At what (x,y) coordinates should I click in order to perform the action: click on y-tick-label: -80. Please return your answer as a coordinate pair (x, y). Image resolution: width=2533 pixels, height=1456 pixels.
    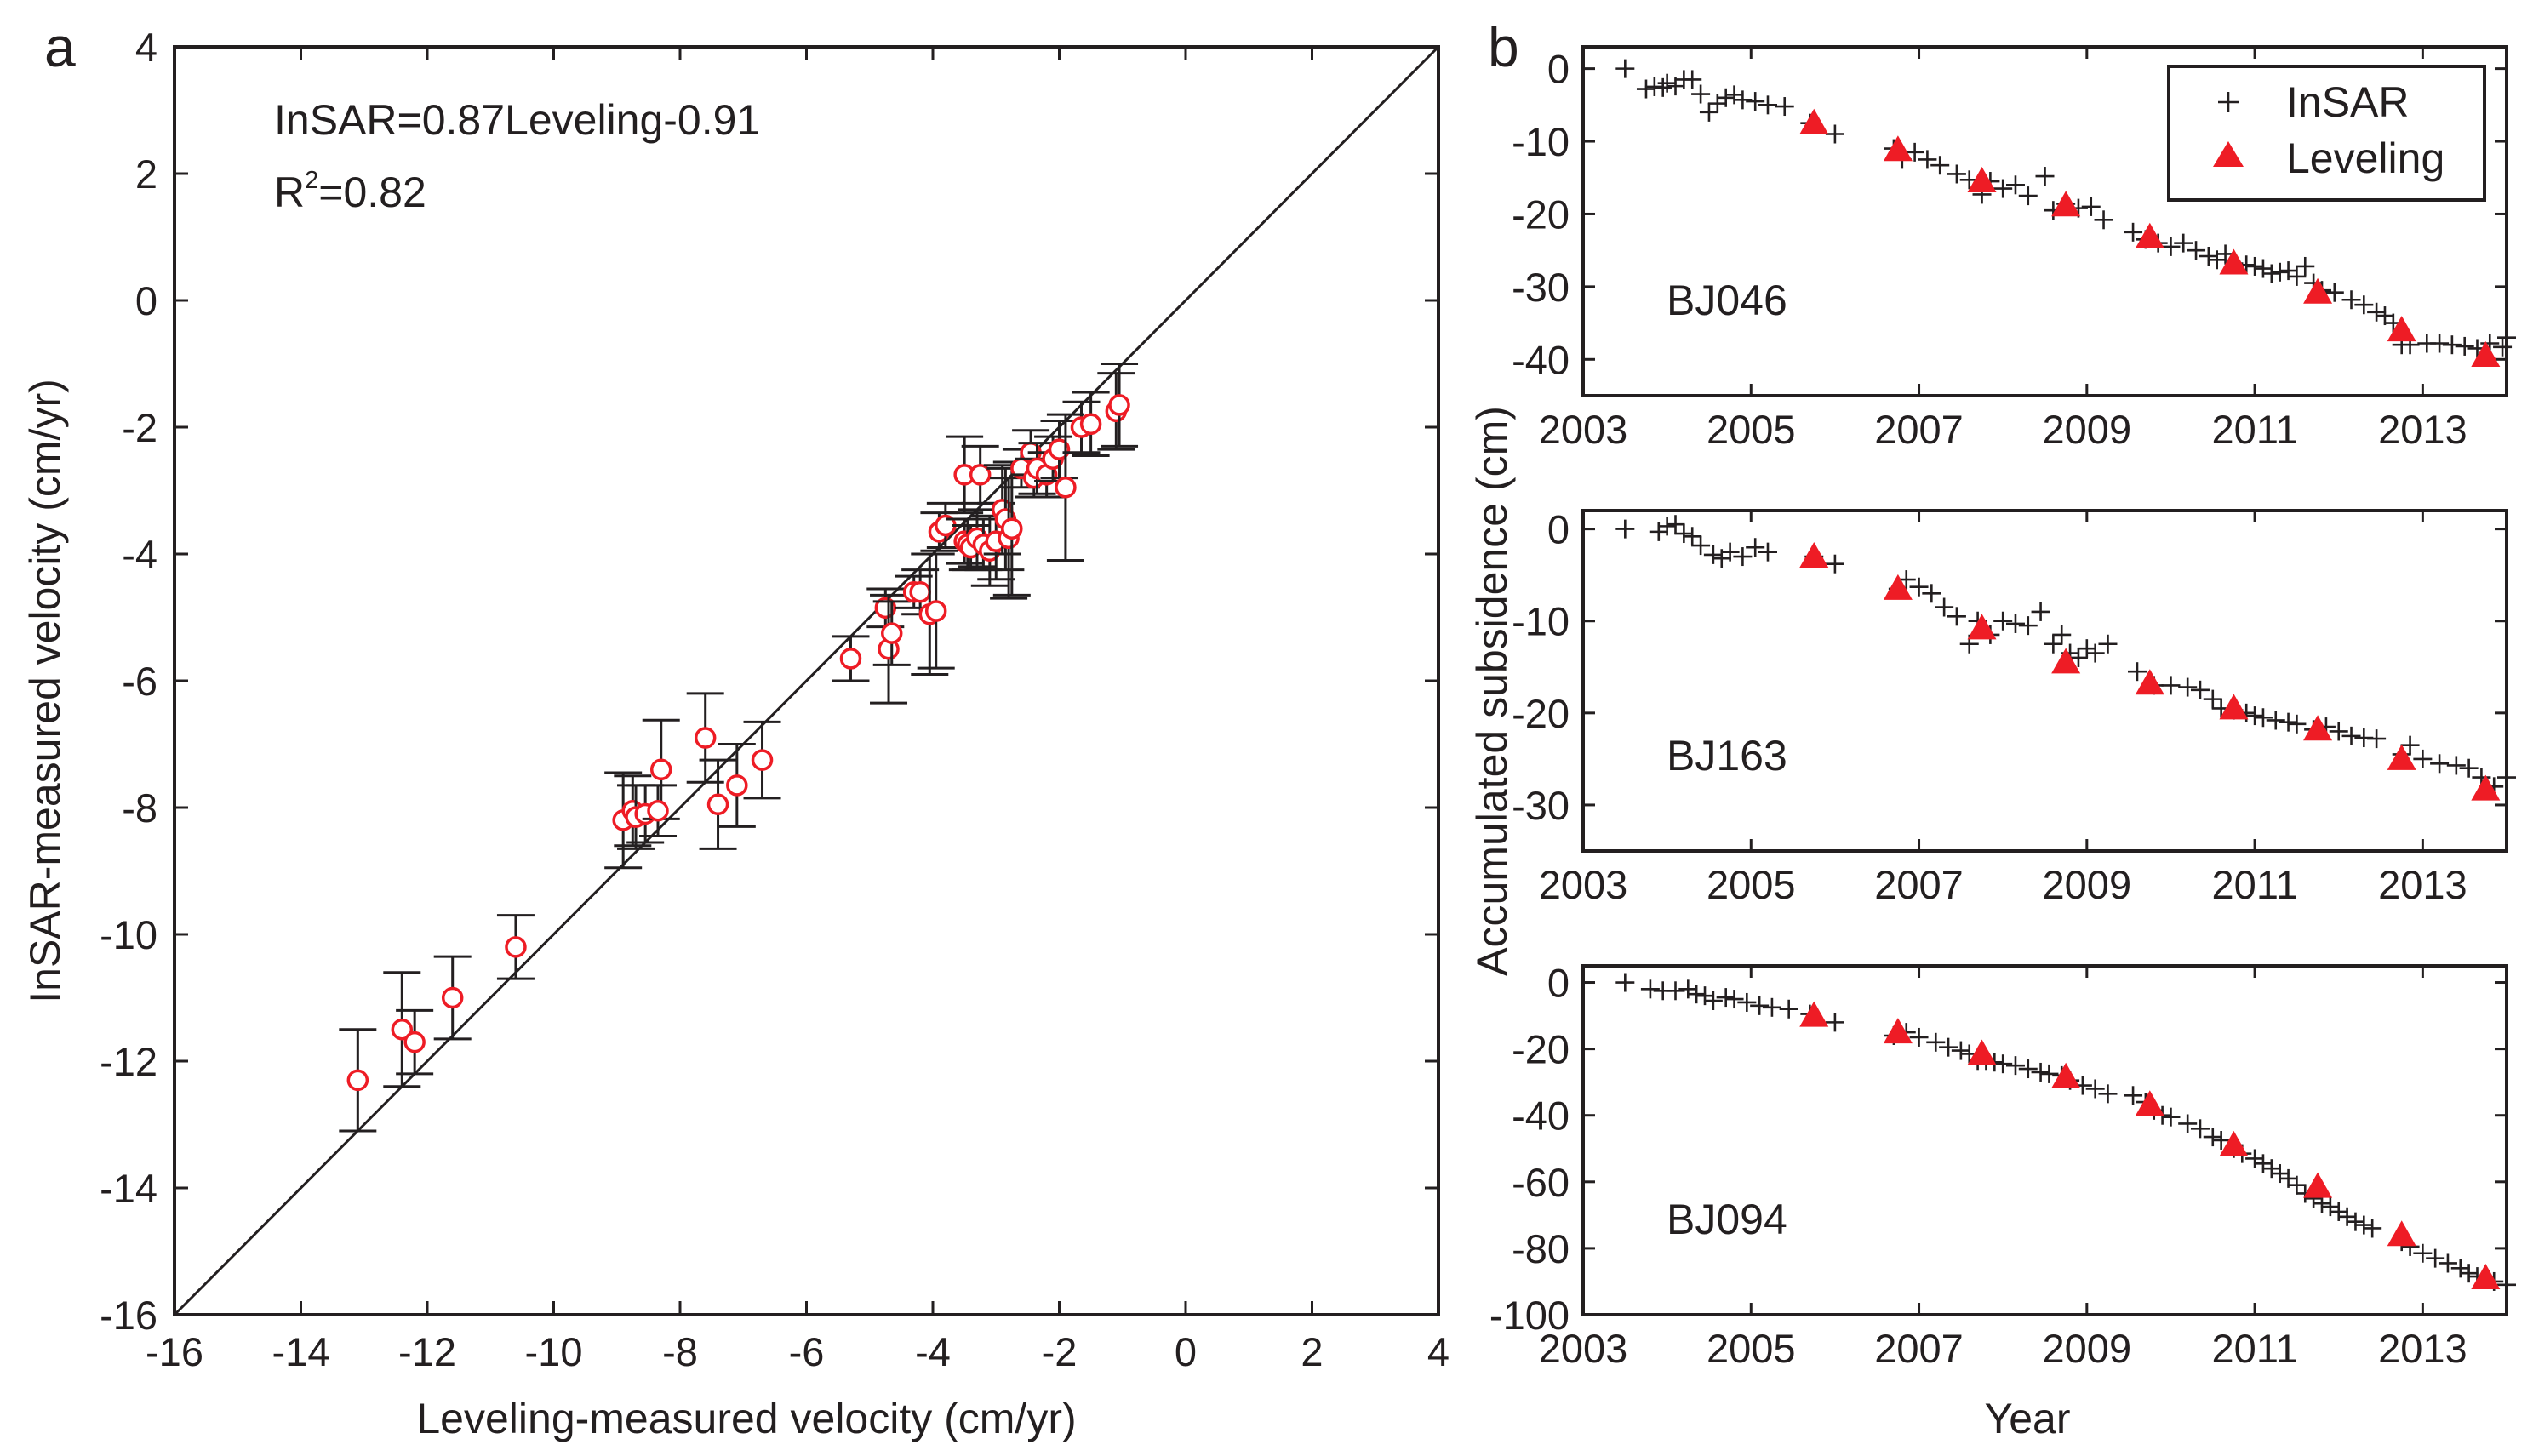
    Looking at the image, I should click on (1541, 1248).